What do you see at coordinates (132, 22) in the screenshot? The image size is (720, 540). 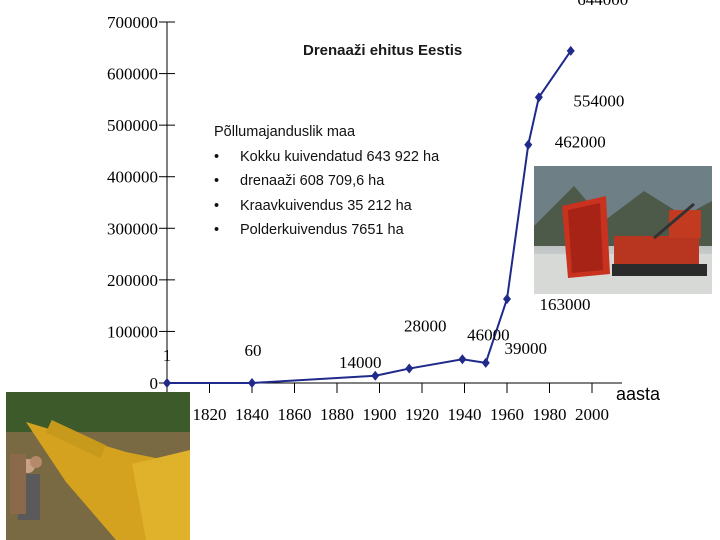 I see `y-tick-label: 700000` at bounding box center [132, 22].